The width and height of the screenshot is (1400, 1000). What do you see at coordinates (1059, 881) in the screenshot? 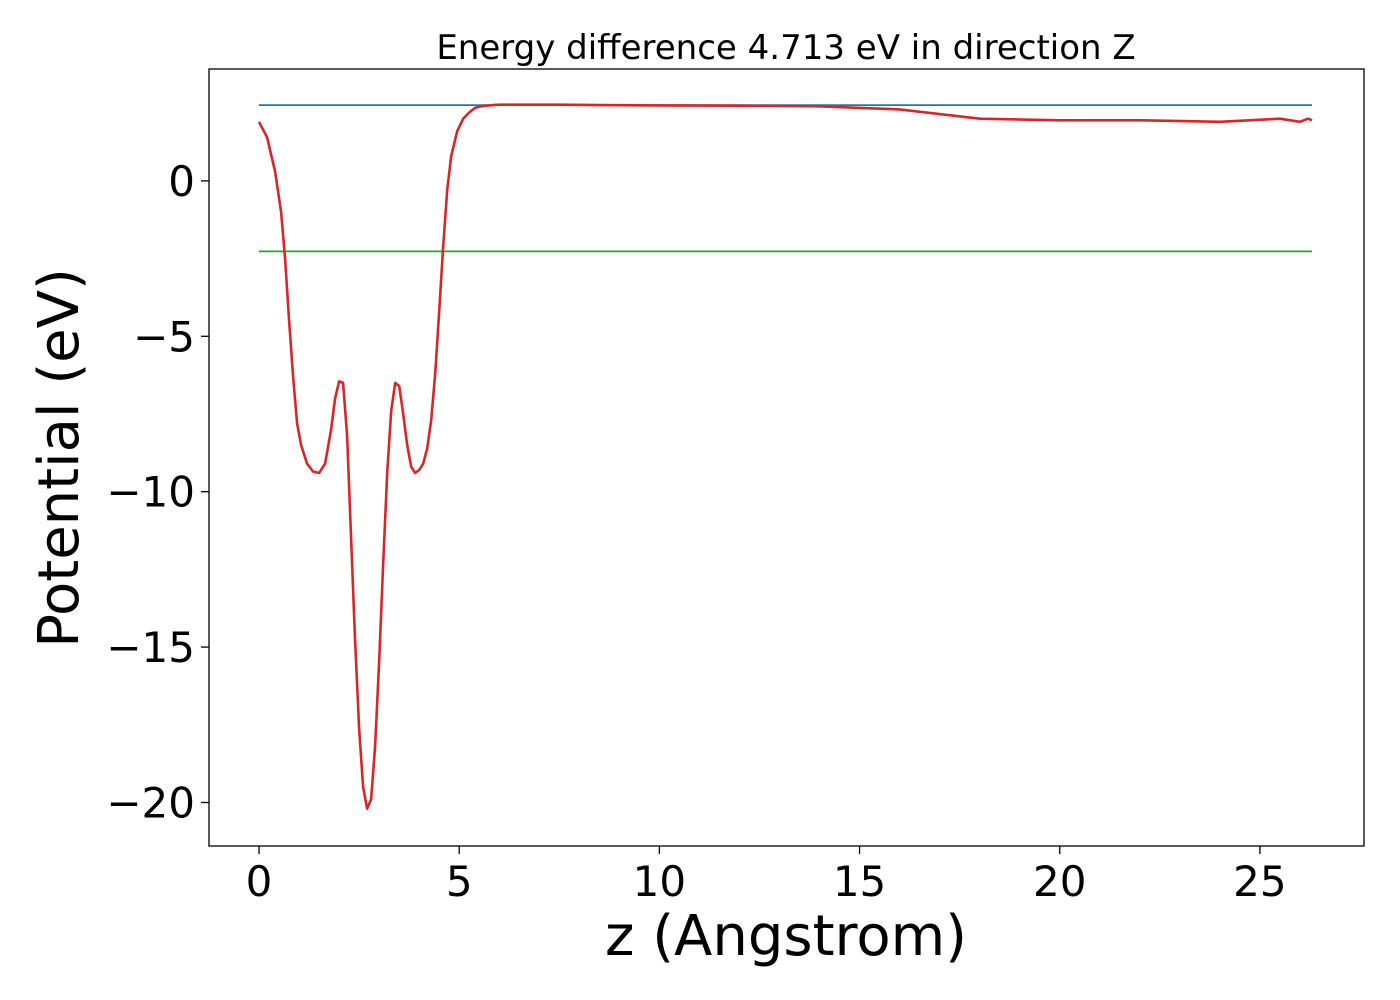
I see `x-tick-label: 20` at bounding box center [1059, 881].